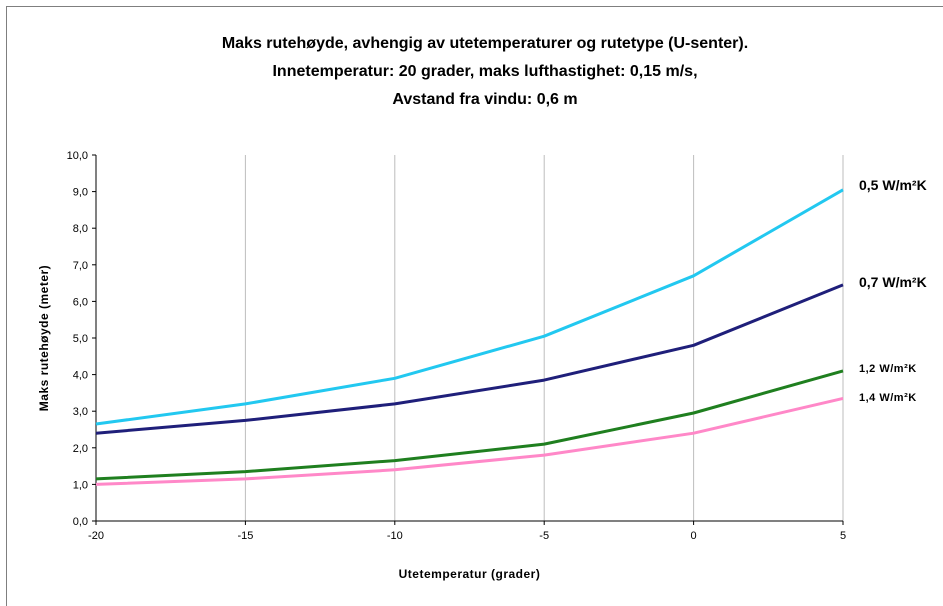 This screenshot has height=606, width=943. Describe the element at coordinates (80, 376) in the screenshot. I see `y-tick-label: 4,0` at that location.